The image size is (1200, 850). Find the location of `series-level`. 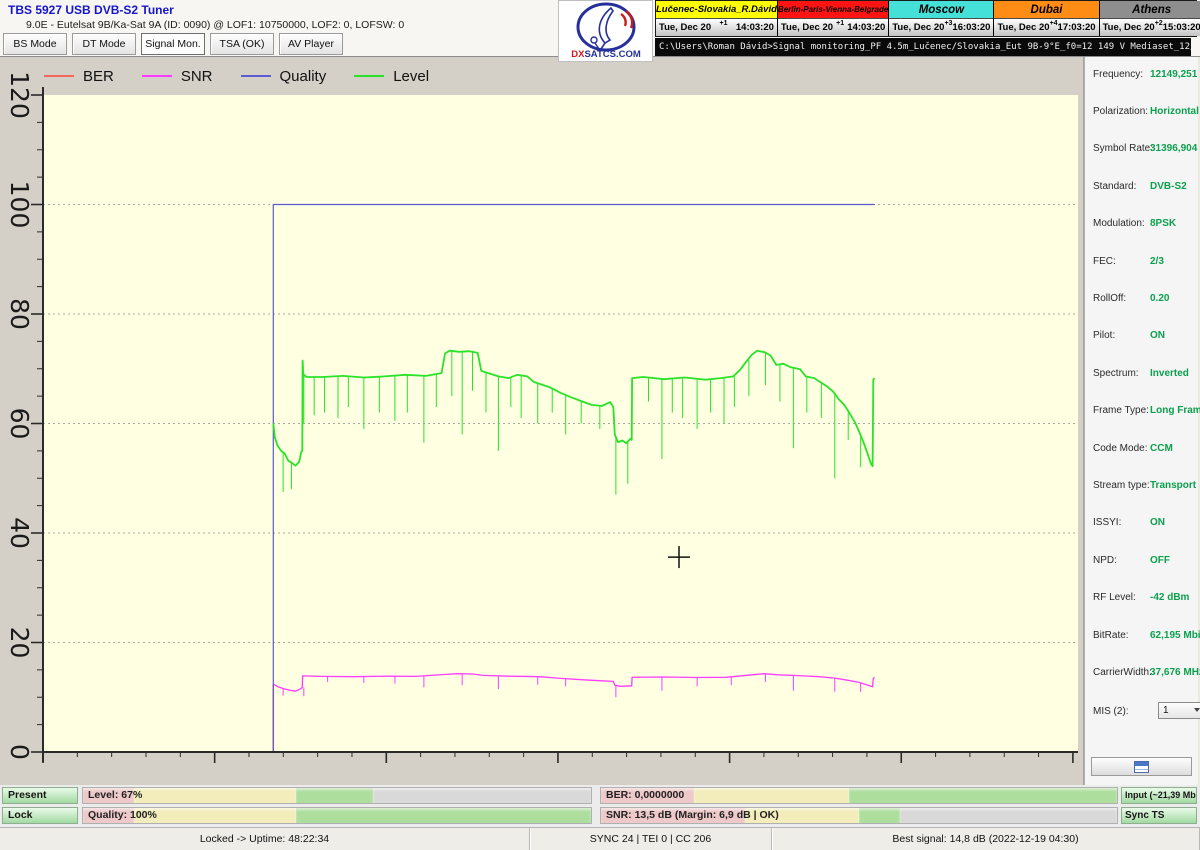

series-level is located at coordinates (574, 408).